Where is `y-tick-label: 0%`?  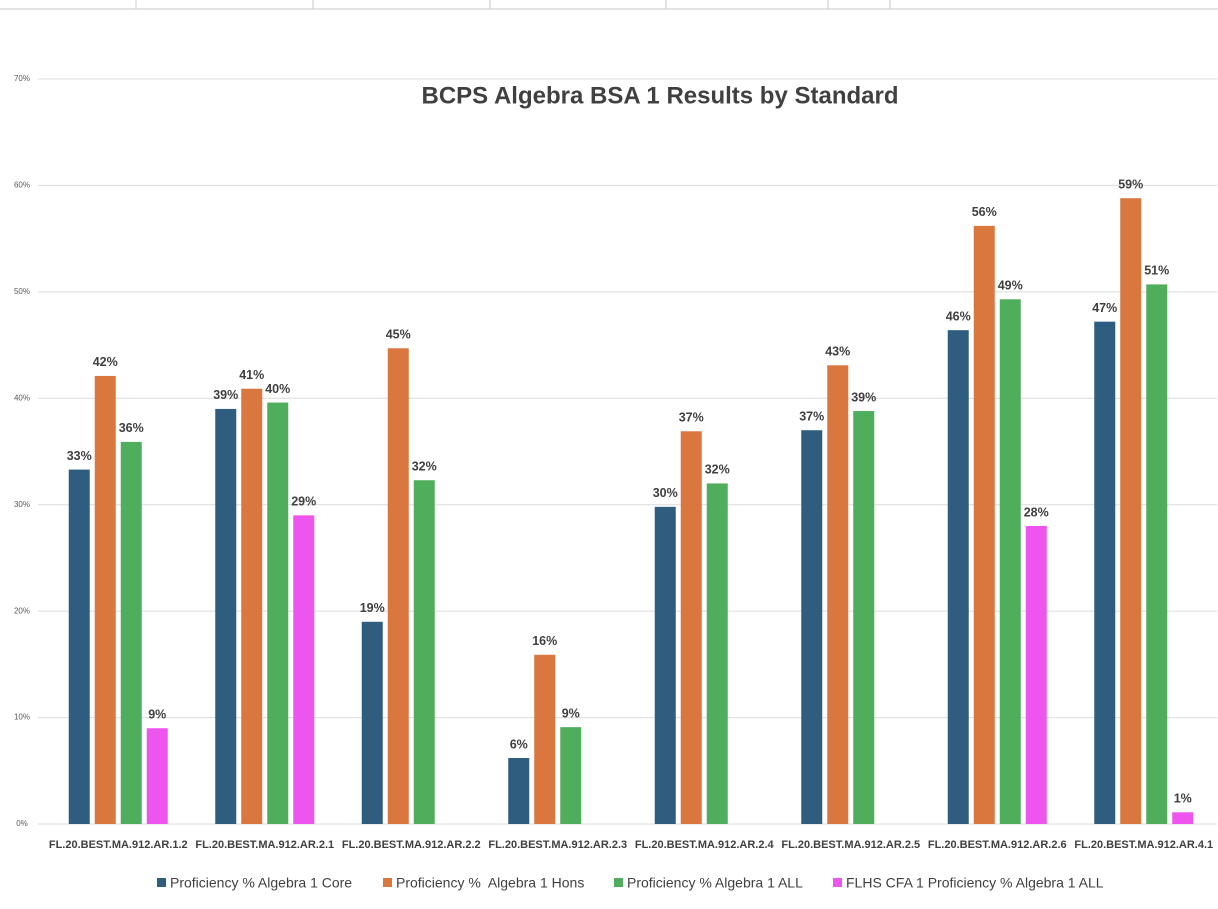
y-tick-label: 0% is located at coordinates (22, 823).